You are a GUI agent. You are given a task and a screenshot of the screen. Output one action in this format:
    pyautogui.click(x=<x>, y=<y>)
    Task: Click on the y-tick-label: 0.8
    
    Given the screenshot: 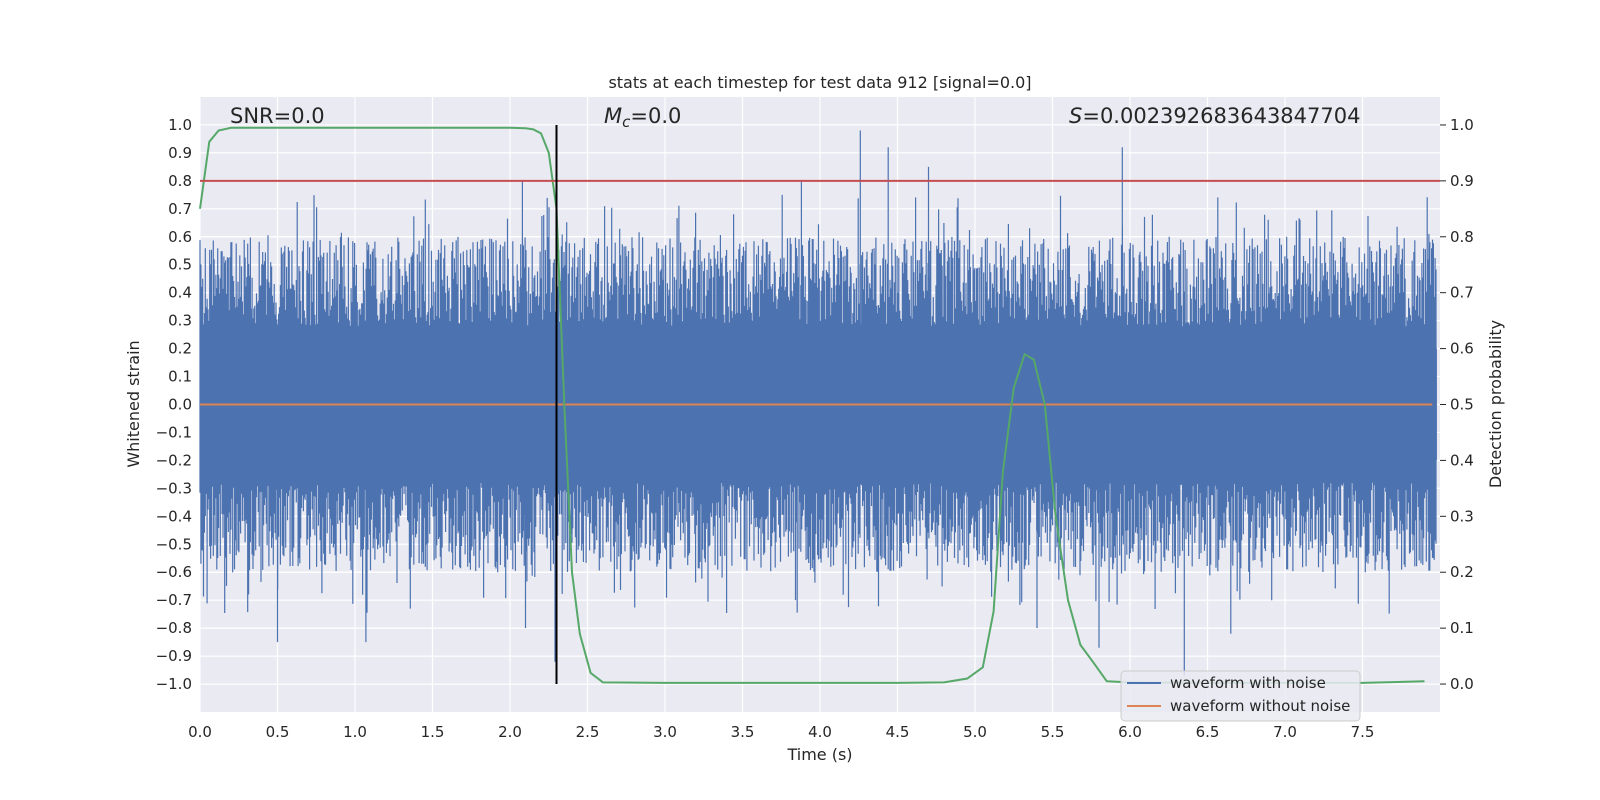 What is the action you would take?
    pyautogui.click(x=180, y=181)
    